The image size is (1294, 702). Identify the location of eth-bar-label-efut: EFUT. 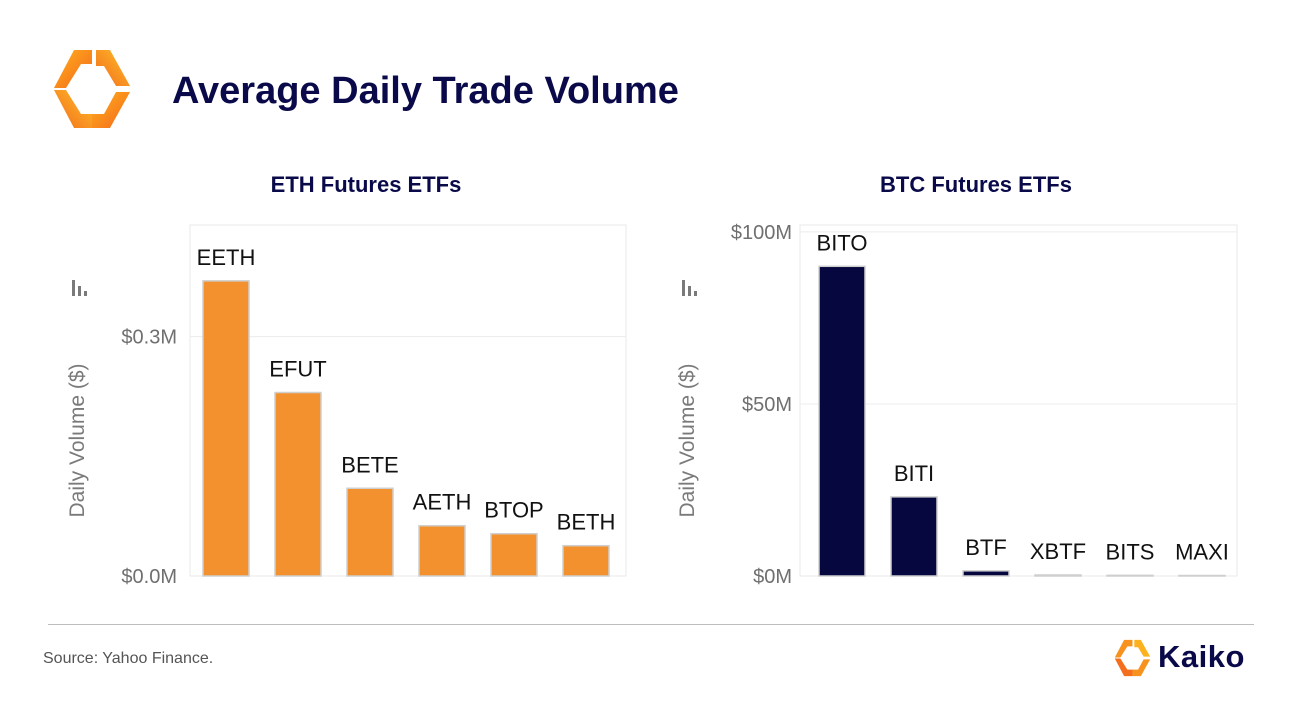
(297, 369).